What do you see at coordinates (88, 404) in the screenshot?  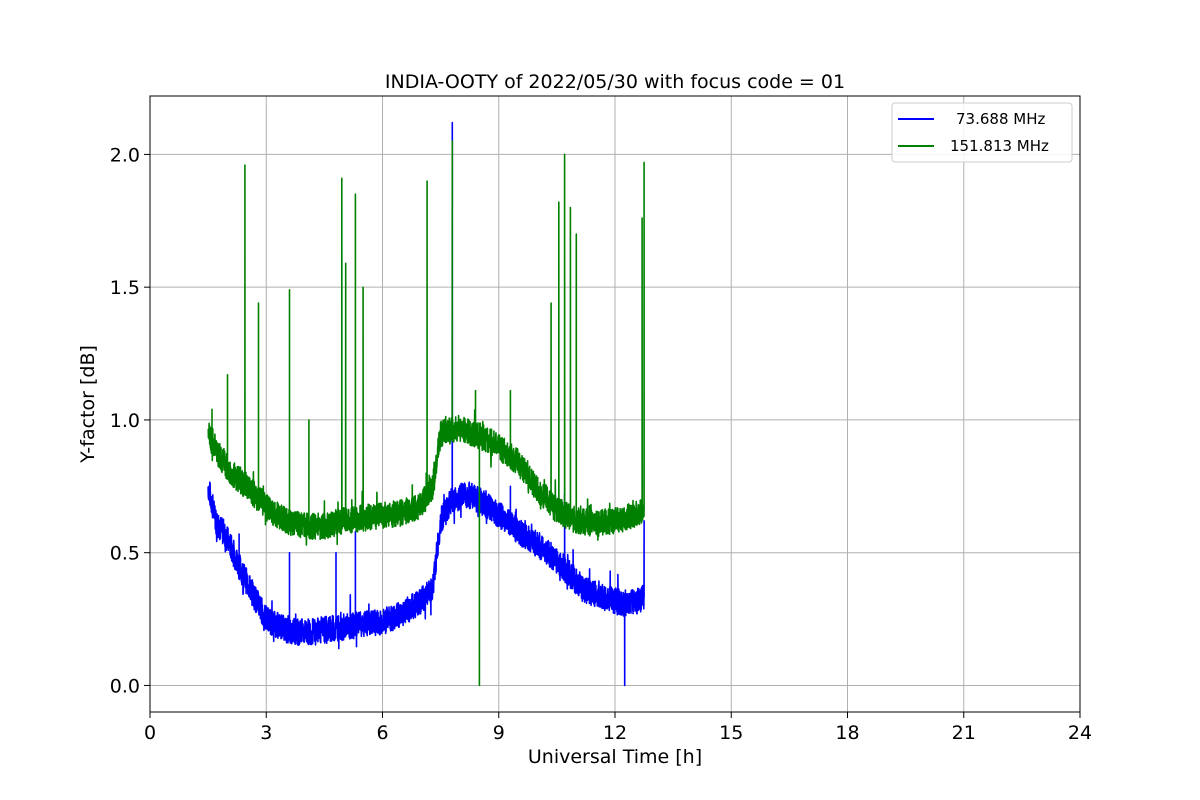 I see `y-axis-label: Y-factor [dB]` at bounding box center [88, 404].